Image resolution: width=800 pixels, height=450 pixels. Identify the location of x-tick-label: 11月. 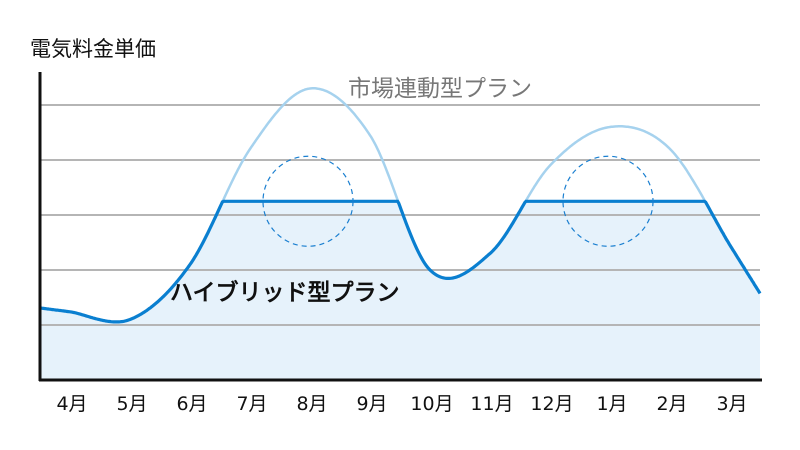
(491, 404).